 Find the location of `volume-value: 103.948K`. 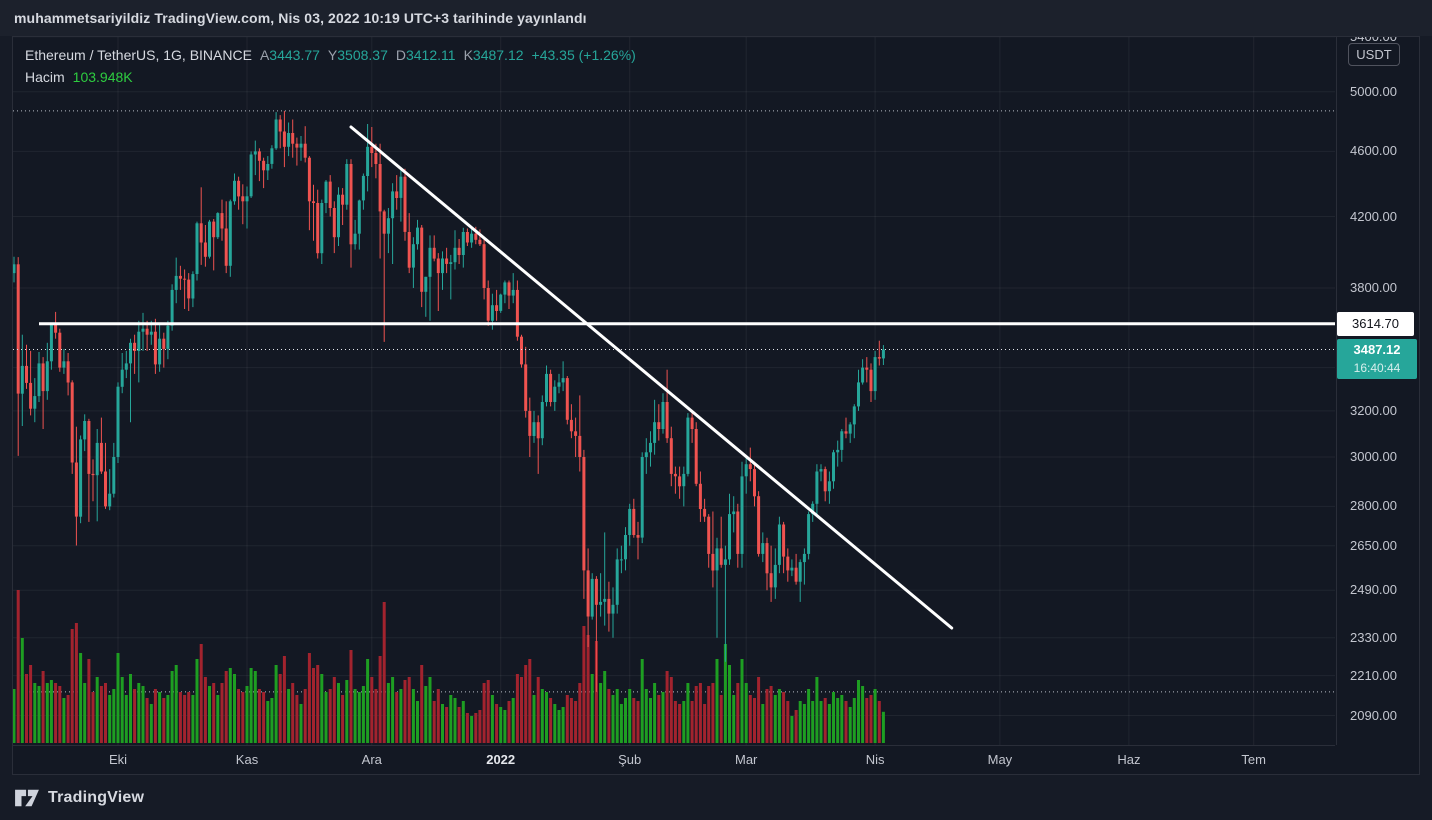

volume-value: 103.948K is located at coordinates (102, 77).